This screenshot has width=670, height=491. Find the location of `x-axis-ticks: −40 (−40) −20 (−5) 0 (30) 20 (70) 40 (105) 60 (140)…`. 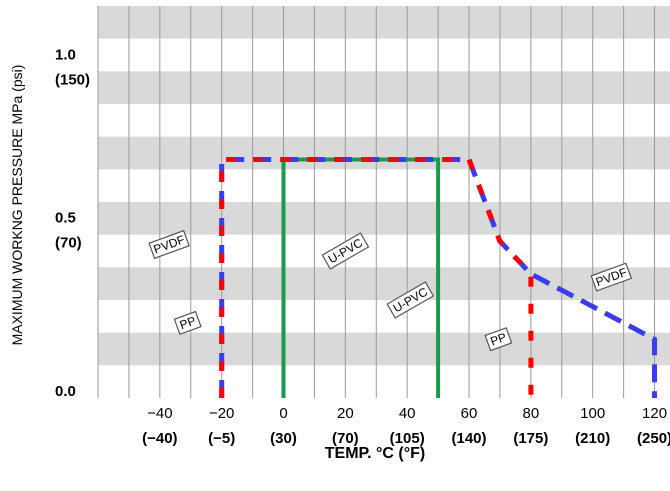

x-axis-ticks: −40 (−40) −20 (−5) 0 (30) 20 (70) 40 (105) 60 (140)… is located at coordinates (406, 426).